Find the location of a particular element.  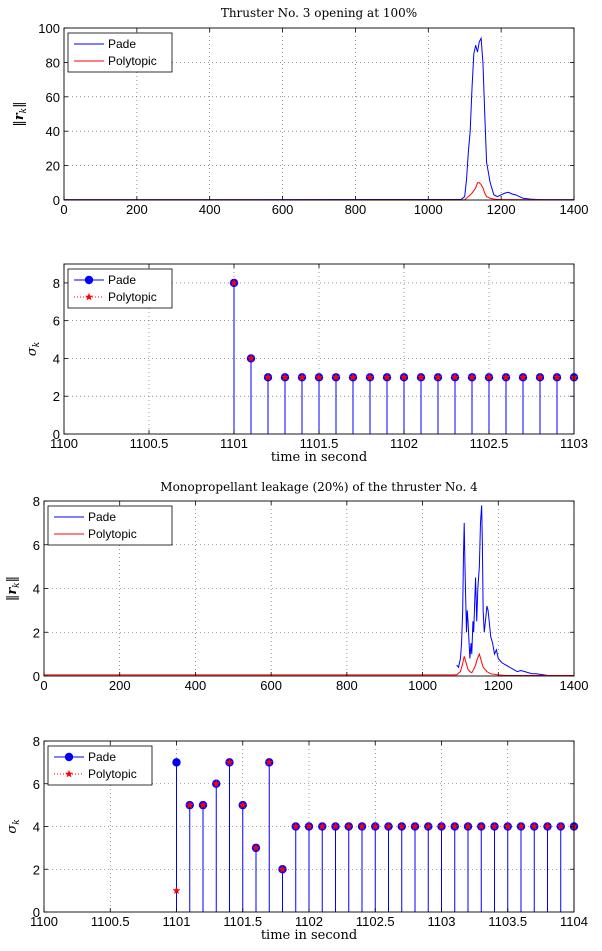

y-tick-label: 60 is located at coordinates (53, 97).